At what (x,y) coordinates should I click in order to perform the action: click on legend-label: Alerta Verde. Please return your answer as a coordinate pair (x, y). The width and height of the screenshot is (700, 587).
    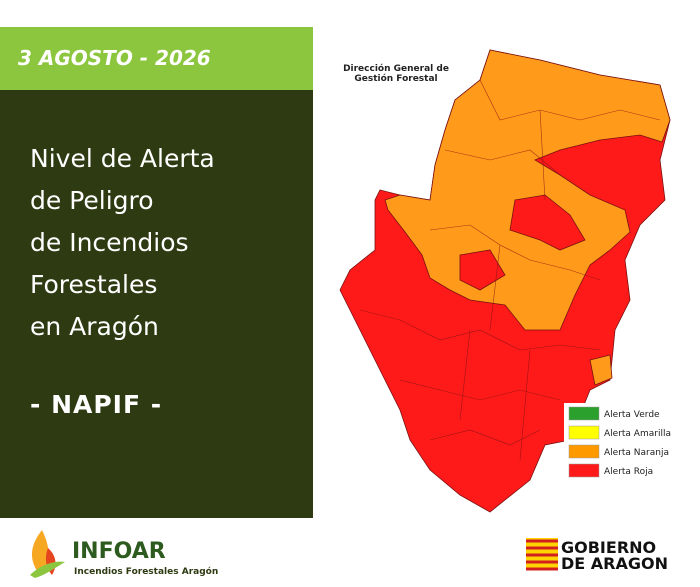
    Looking at the image, I should click on (632, 415).